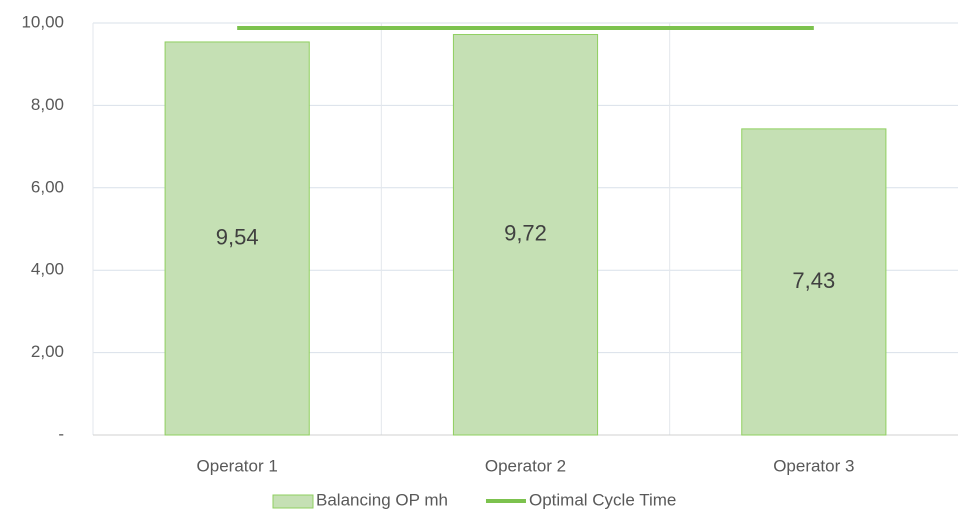  Describe the element at coordinates (47, 269) in the screenshot. I see `y-tick-label: 4,00` at that location.